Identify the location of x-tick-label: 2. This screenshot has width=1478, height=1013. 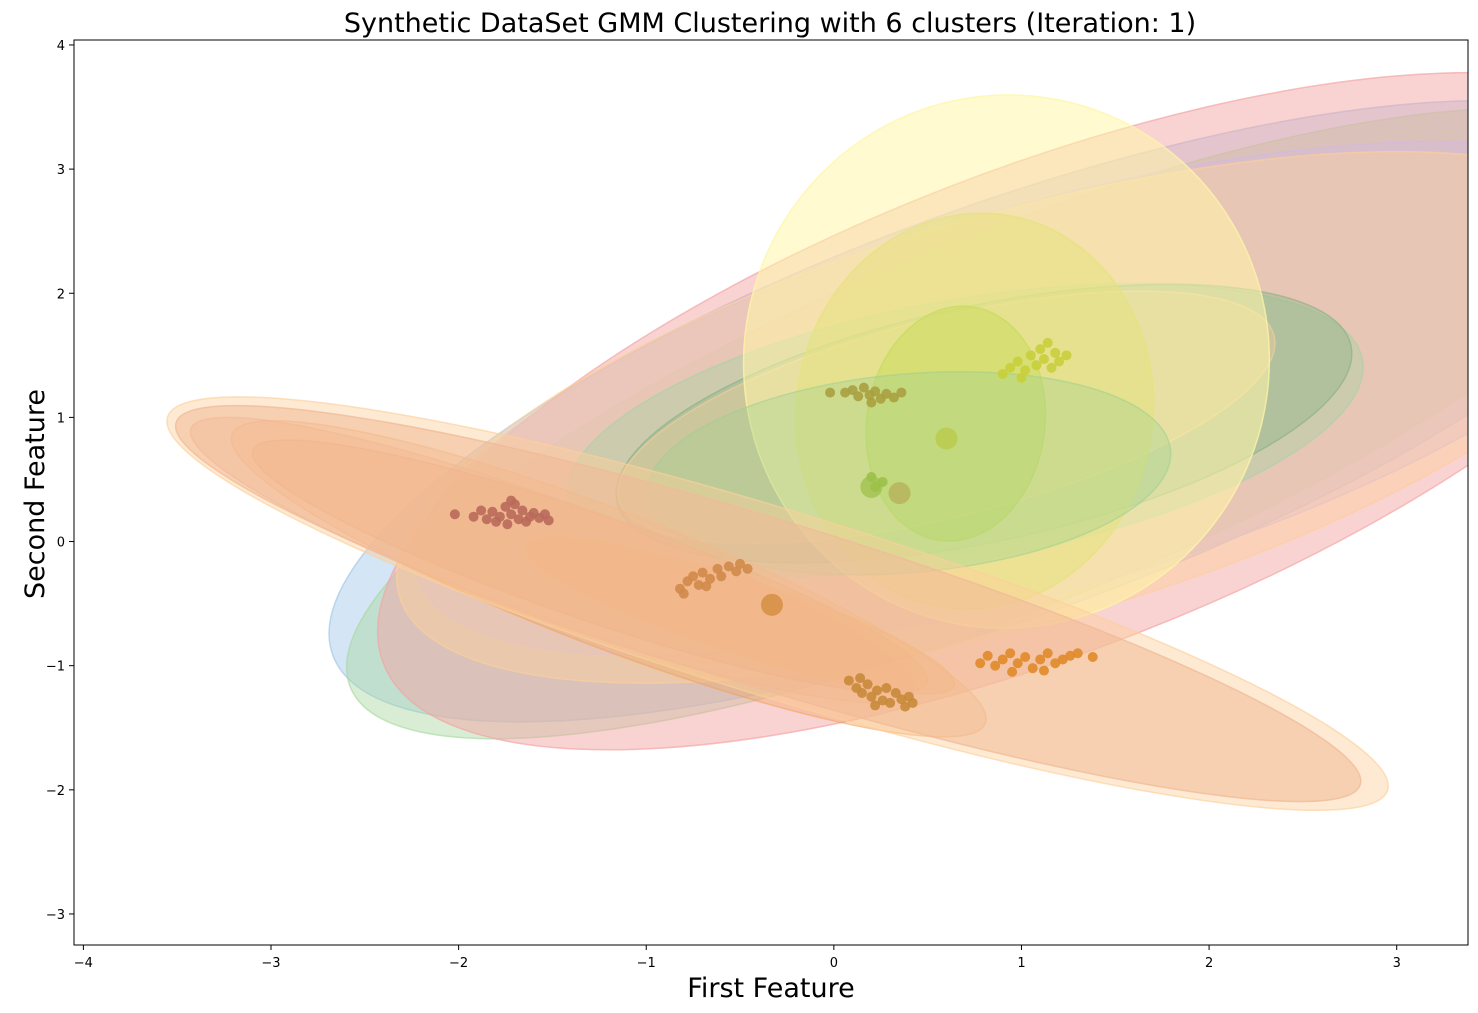
(1209, 963).